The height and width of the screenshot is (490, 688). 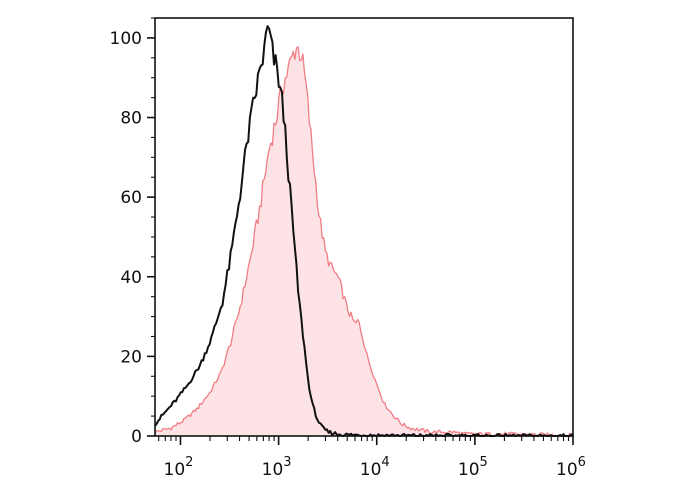 What do you see at coordinates (131, 198) in the screenshot?
I see `y-tick-label: 60` at bounding box center [131, 198].